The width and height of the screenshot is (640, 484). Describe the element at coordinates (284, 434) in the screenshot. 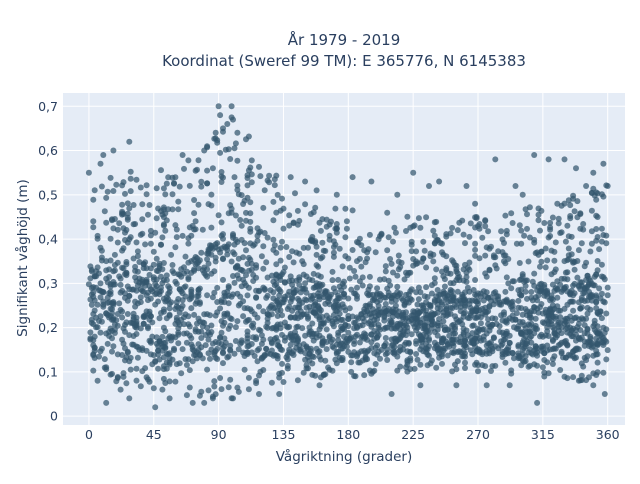

I see `x-tick-label: 135` at that location.